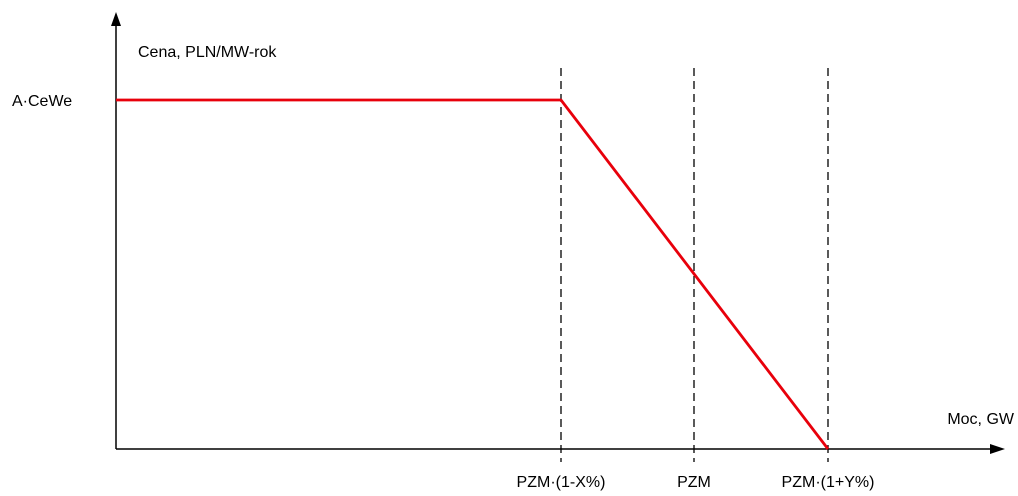 The image size is (1018, 496). I want to click on x-axis-arrow, so click(997, 449).